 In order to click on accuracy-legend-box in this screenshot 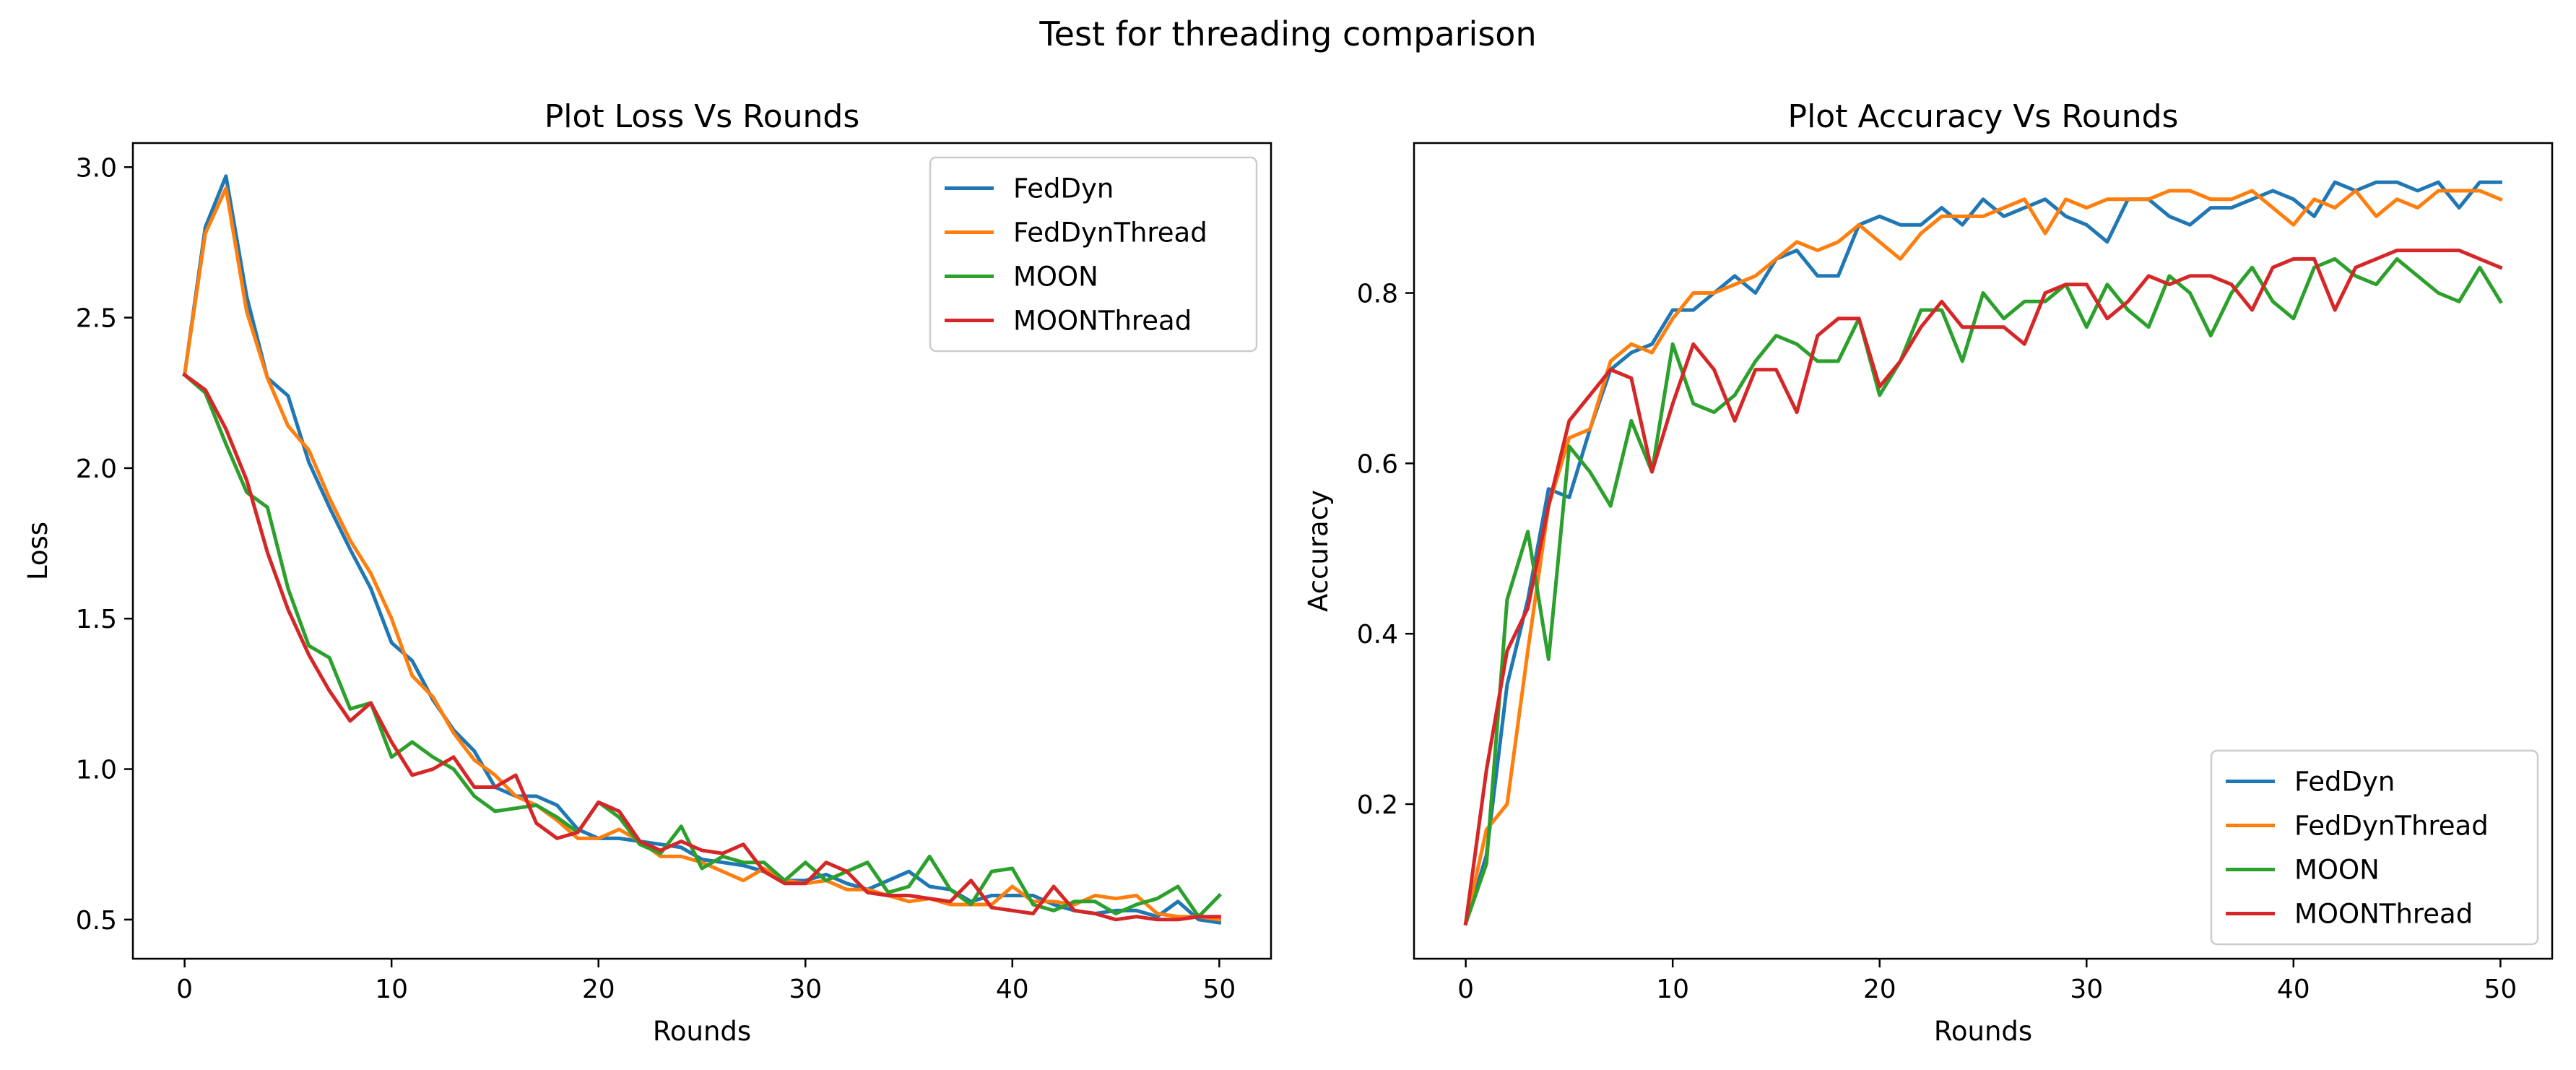, I will do `click(2374, 847)`.